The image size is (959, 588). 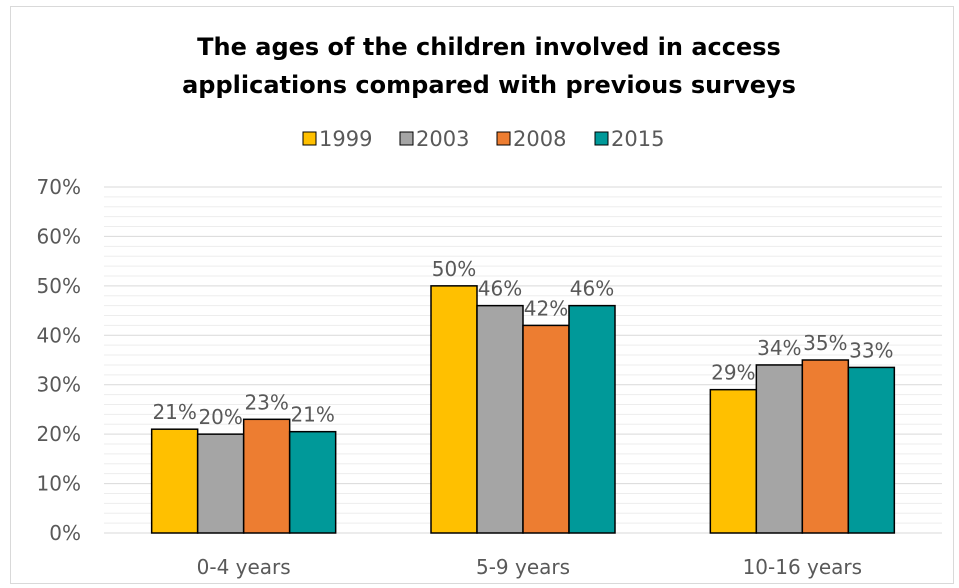 I want to click on y-tick-label: 40%, so click(x=59, y=335).